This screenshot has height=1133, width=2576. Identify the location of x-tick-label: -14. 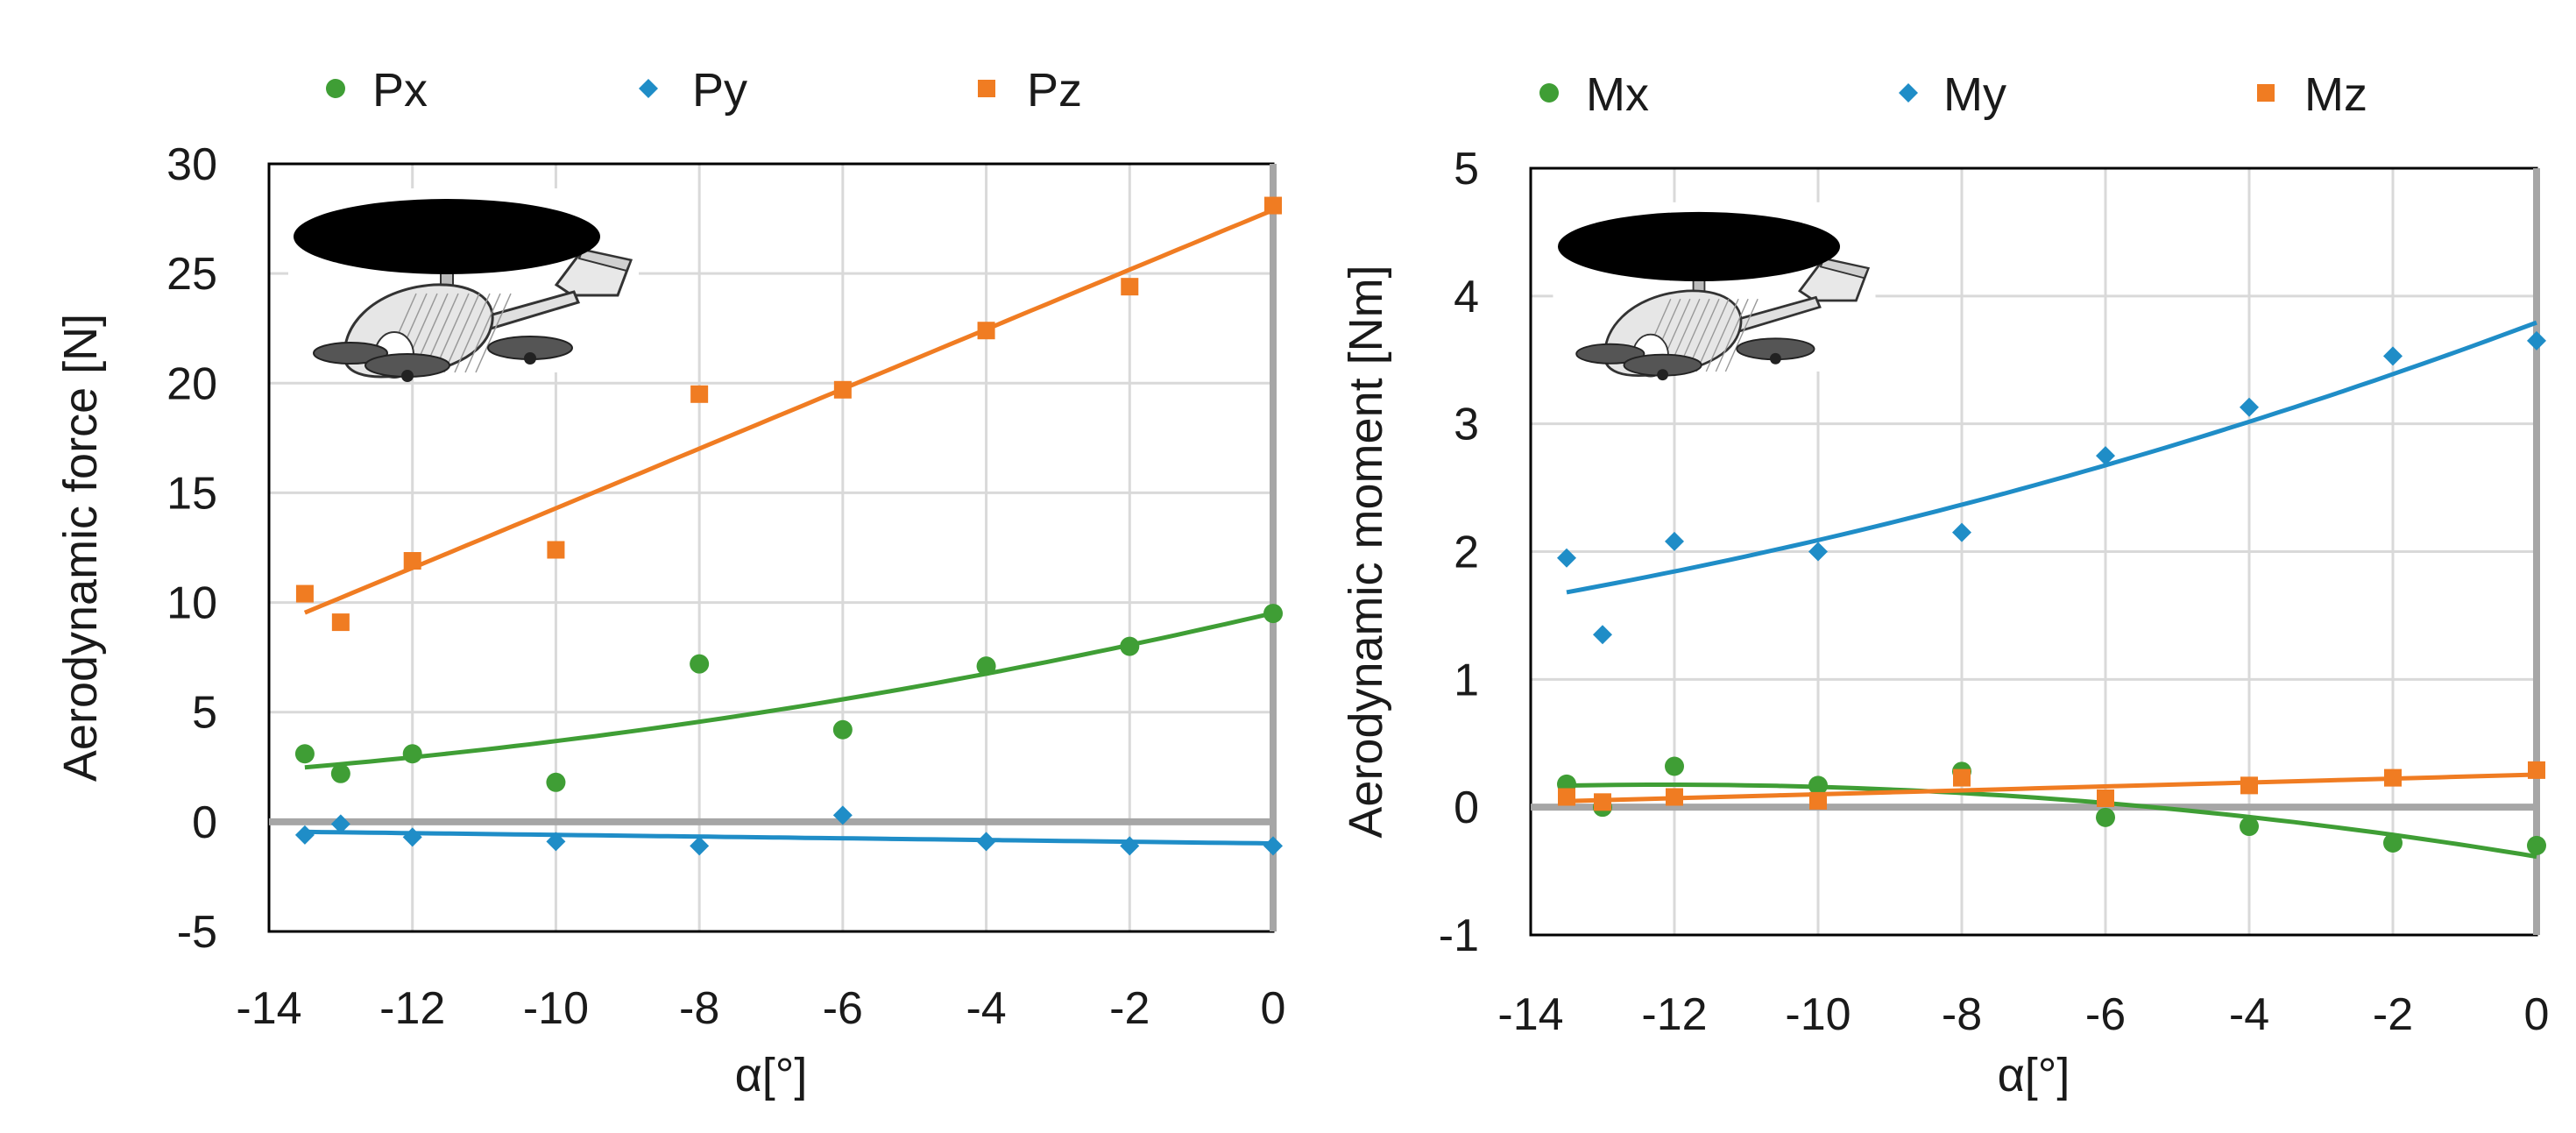
(268, 1008).